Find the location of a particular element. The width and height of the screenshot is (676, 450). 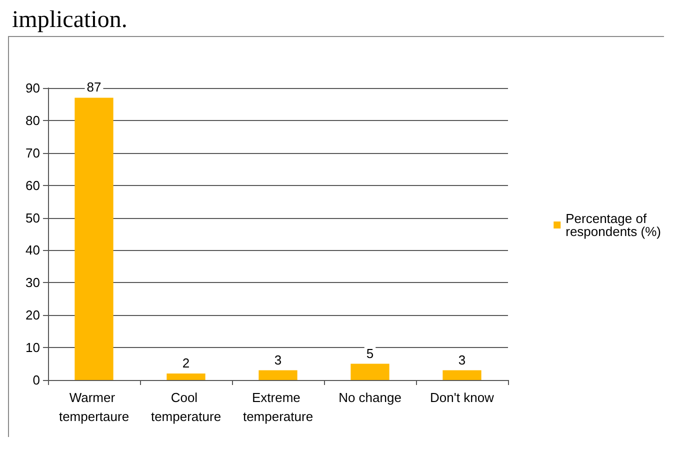

text: implication. is located at coordinates (70, 20).